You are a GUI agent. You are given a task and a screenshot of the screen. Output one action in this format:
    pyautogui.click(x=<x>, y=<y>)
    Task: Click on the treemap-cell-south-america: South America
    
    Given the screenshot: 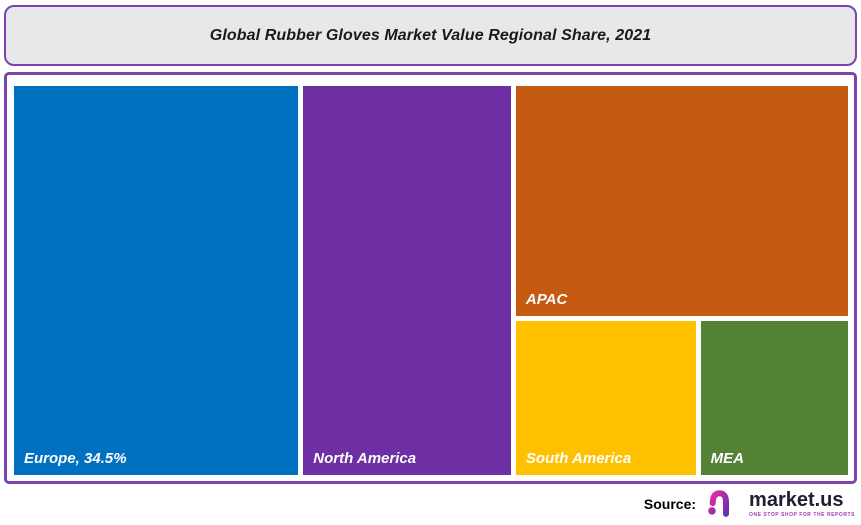 What is the action you would take?
    pyautogui.click(x=605, y=397)
    